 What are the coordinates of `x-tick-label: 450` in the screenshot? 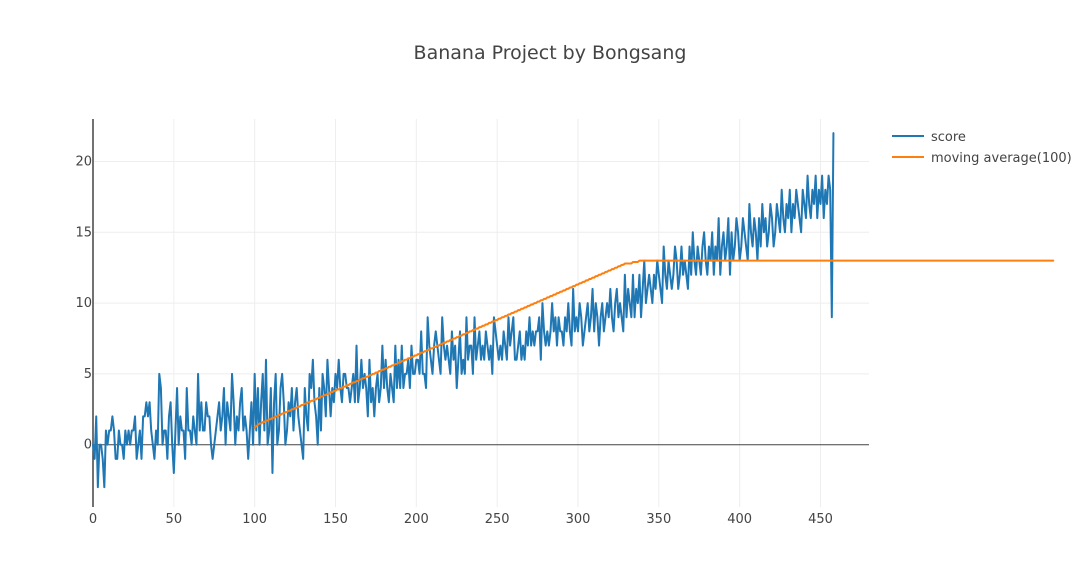 It's located at (820, 519).